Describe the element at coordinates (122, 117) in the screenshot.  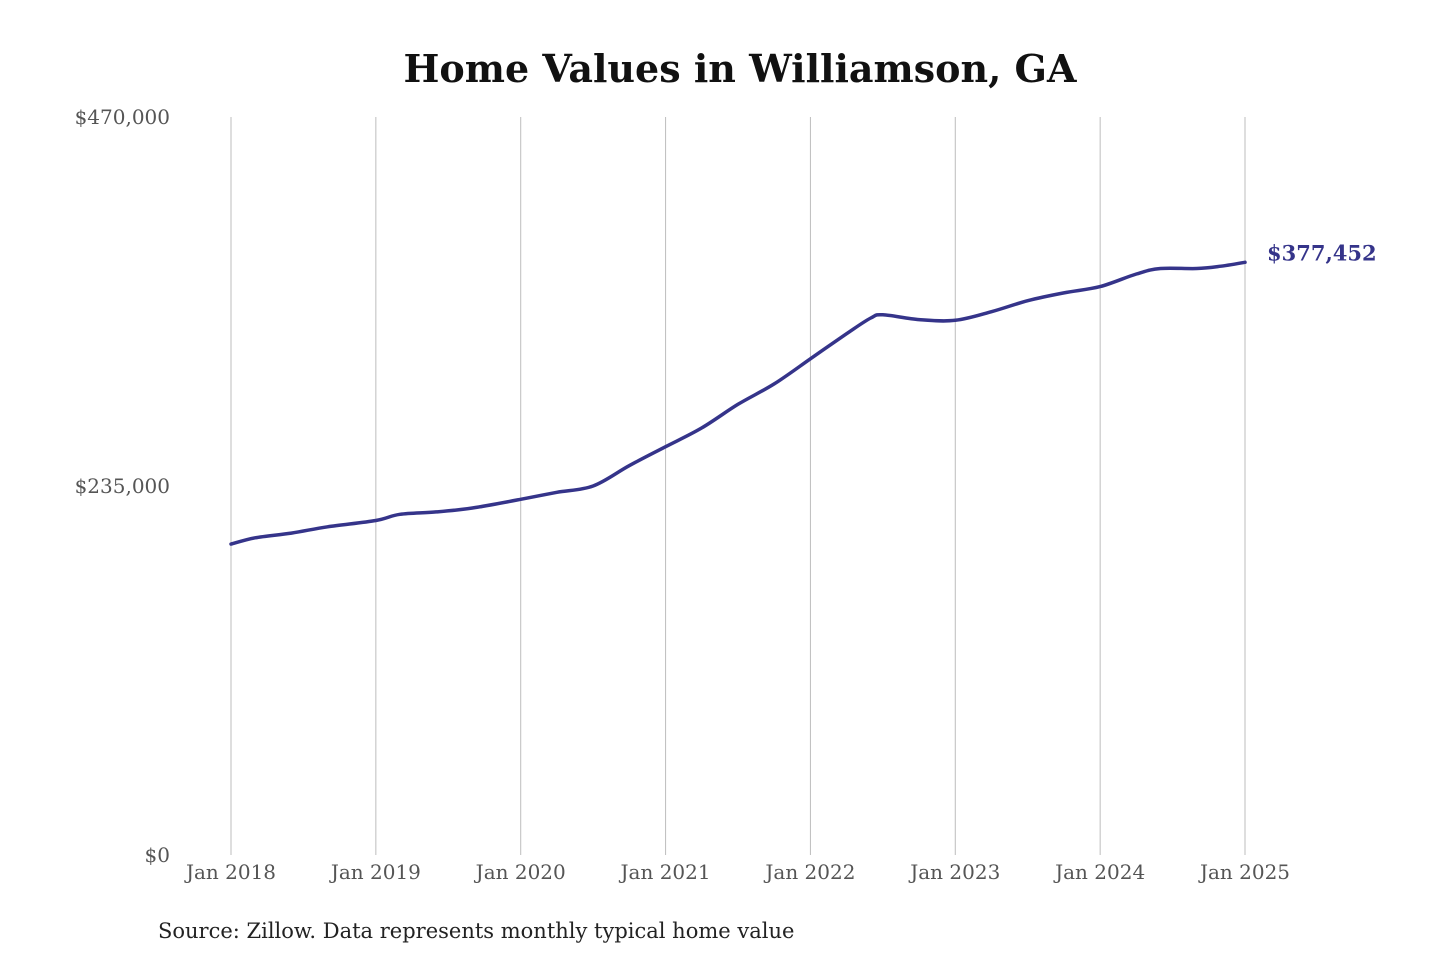
I see `y-tick-label: $470,000` at that location.